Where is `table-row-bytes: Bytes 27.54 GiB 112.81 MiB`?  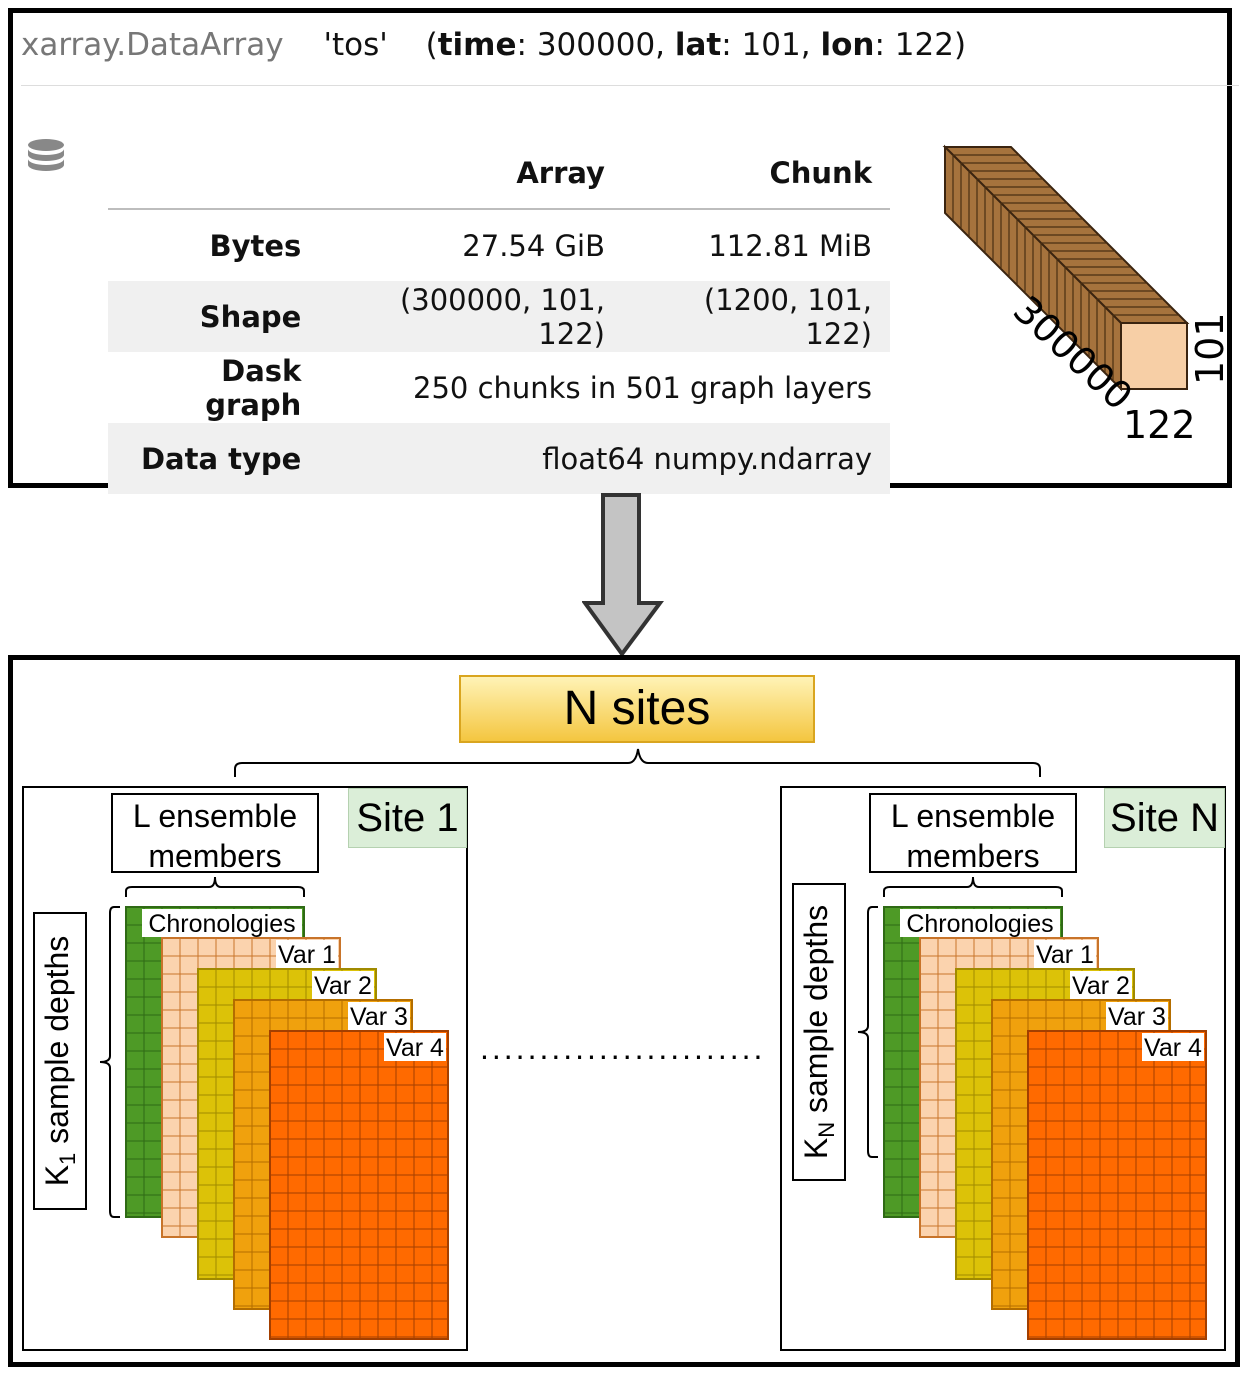 table-row-bytes: Bytes 27.54 GiB 112.81 MiB is located at coordinates (499, 245).